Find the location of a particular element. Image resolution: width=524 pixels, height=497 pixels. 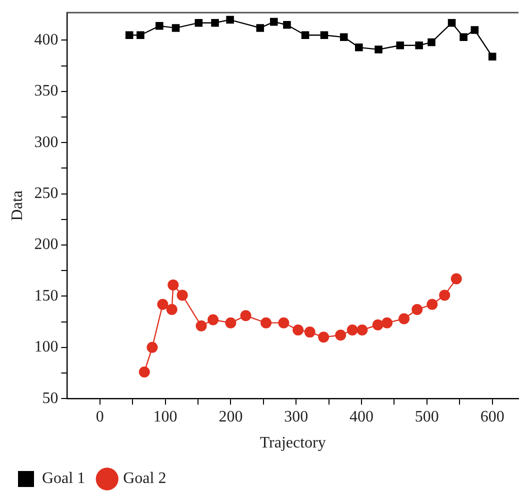

x-tick-label: 0 is located at coordinates (100, 417).